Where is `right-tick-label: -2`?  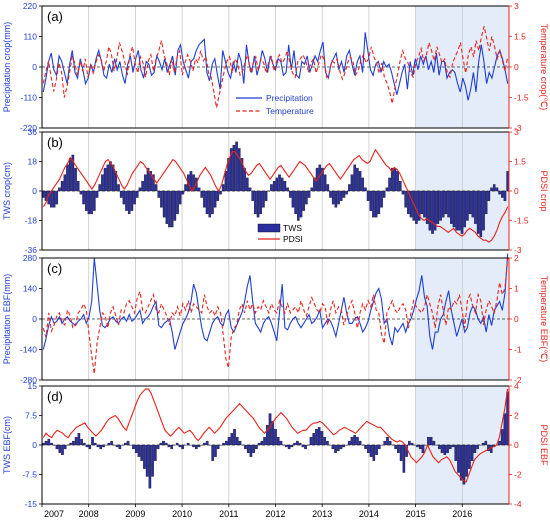
right-tick-label: -2 is located at coordinates (518, 380).